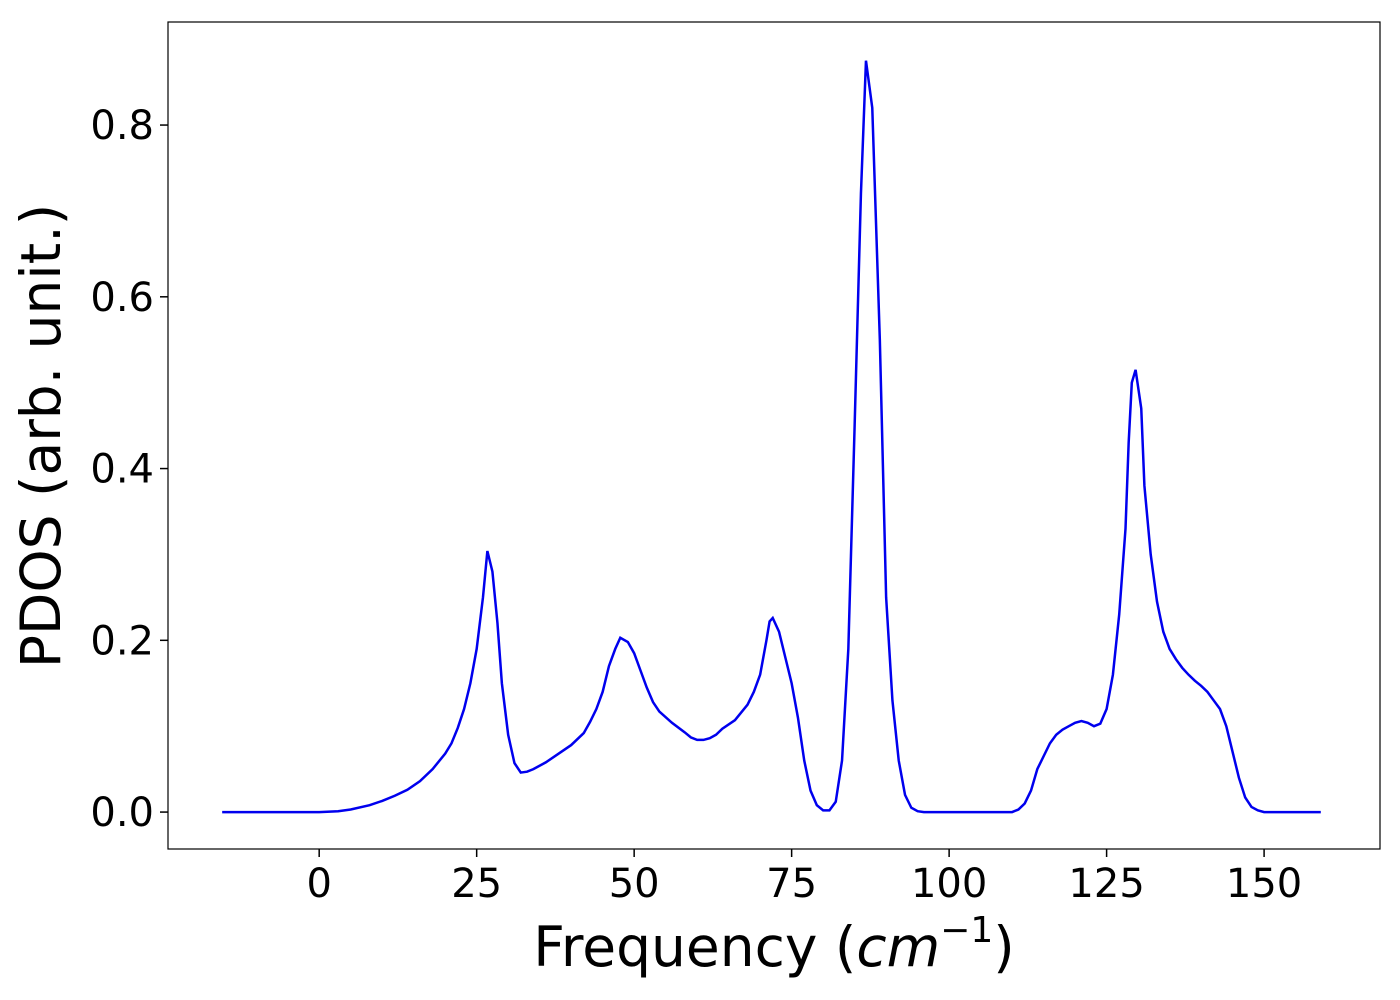 The height and width of the screenshot is (1000, 1400). Describe the element at coordinates (41, 436) in the screenshot. I see `y-axis-label: PDOS (arb. unit.)` at that location.